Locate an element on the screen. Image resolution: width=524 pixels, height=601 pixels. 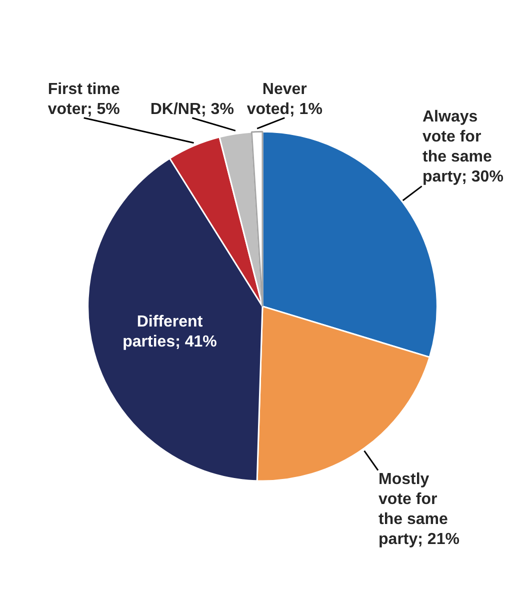
slice-label: Different parties; 41% is located at coordinates (169, 331).